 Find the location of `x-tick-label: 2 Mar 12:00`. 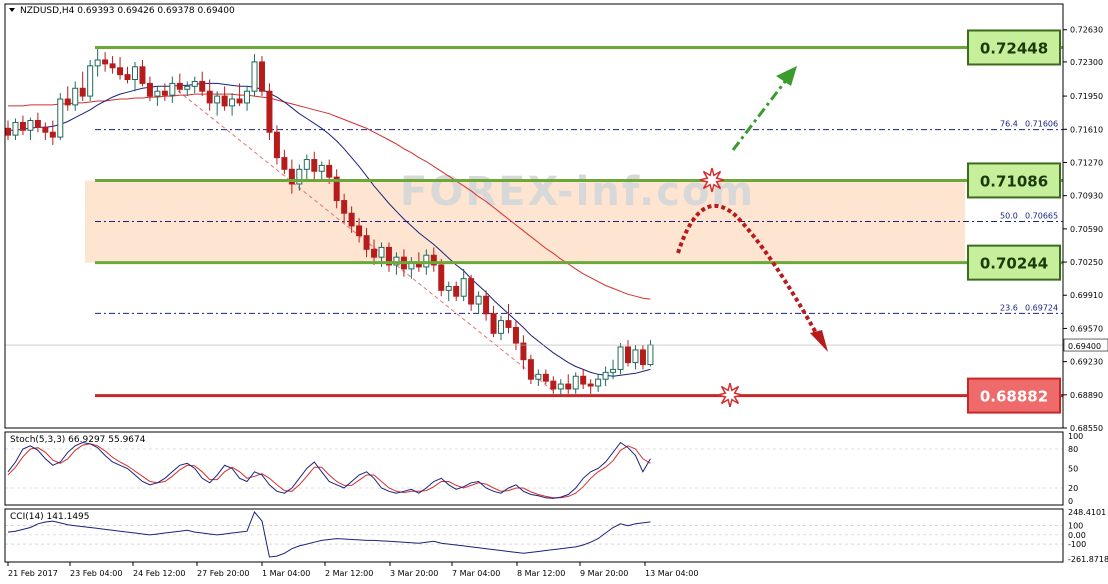

x-tick-label: 2 Mar 12:00 is located at coordinates (349, 573).